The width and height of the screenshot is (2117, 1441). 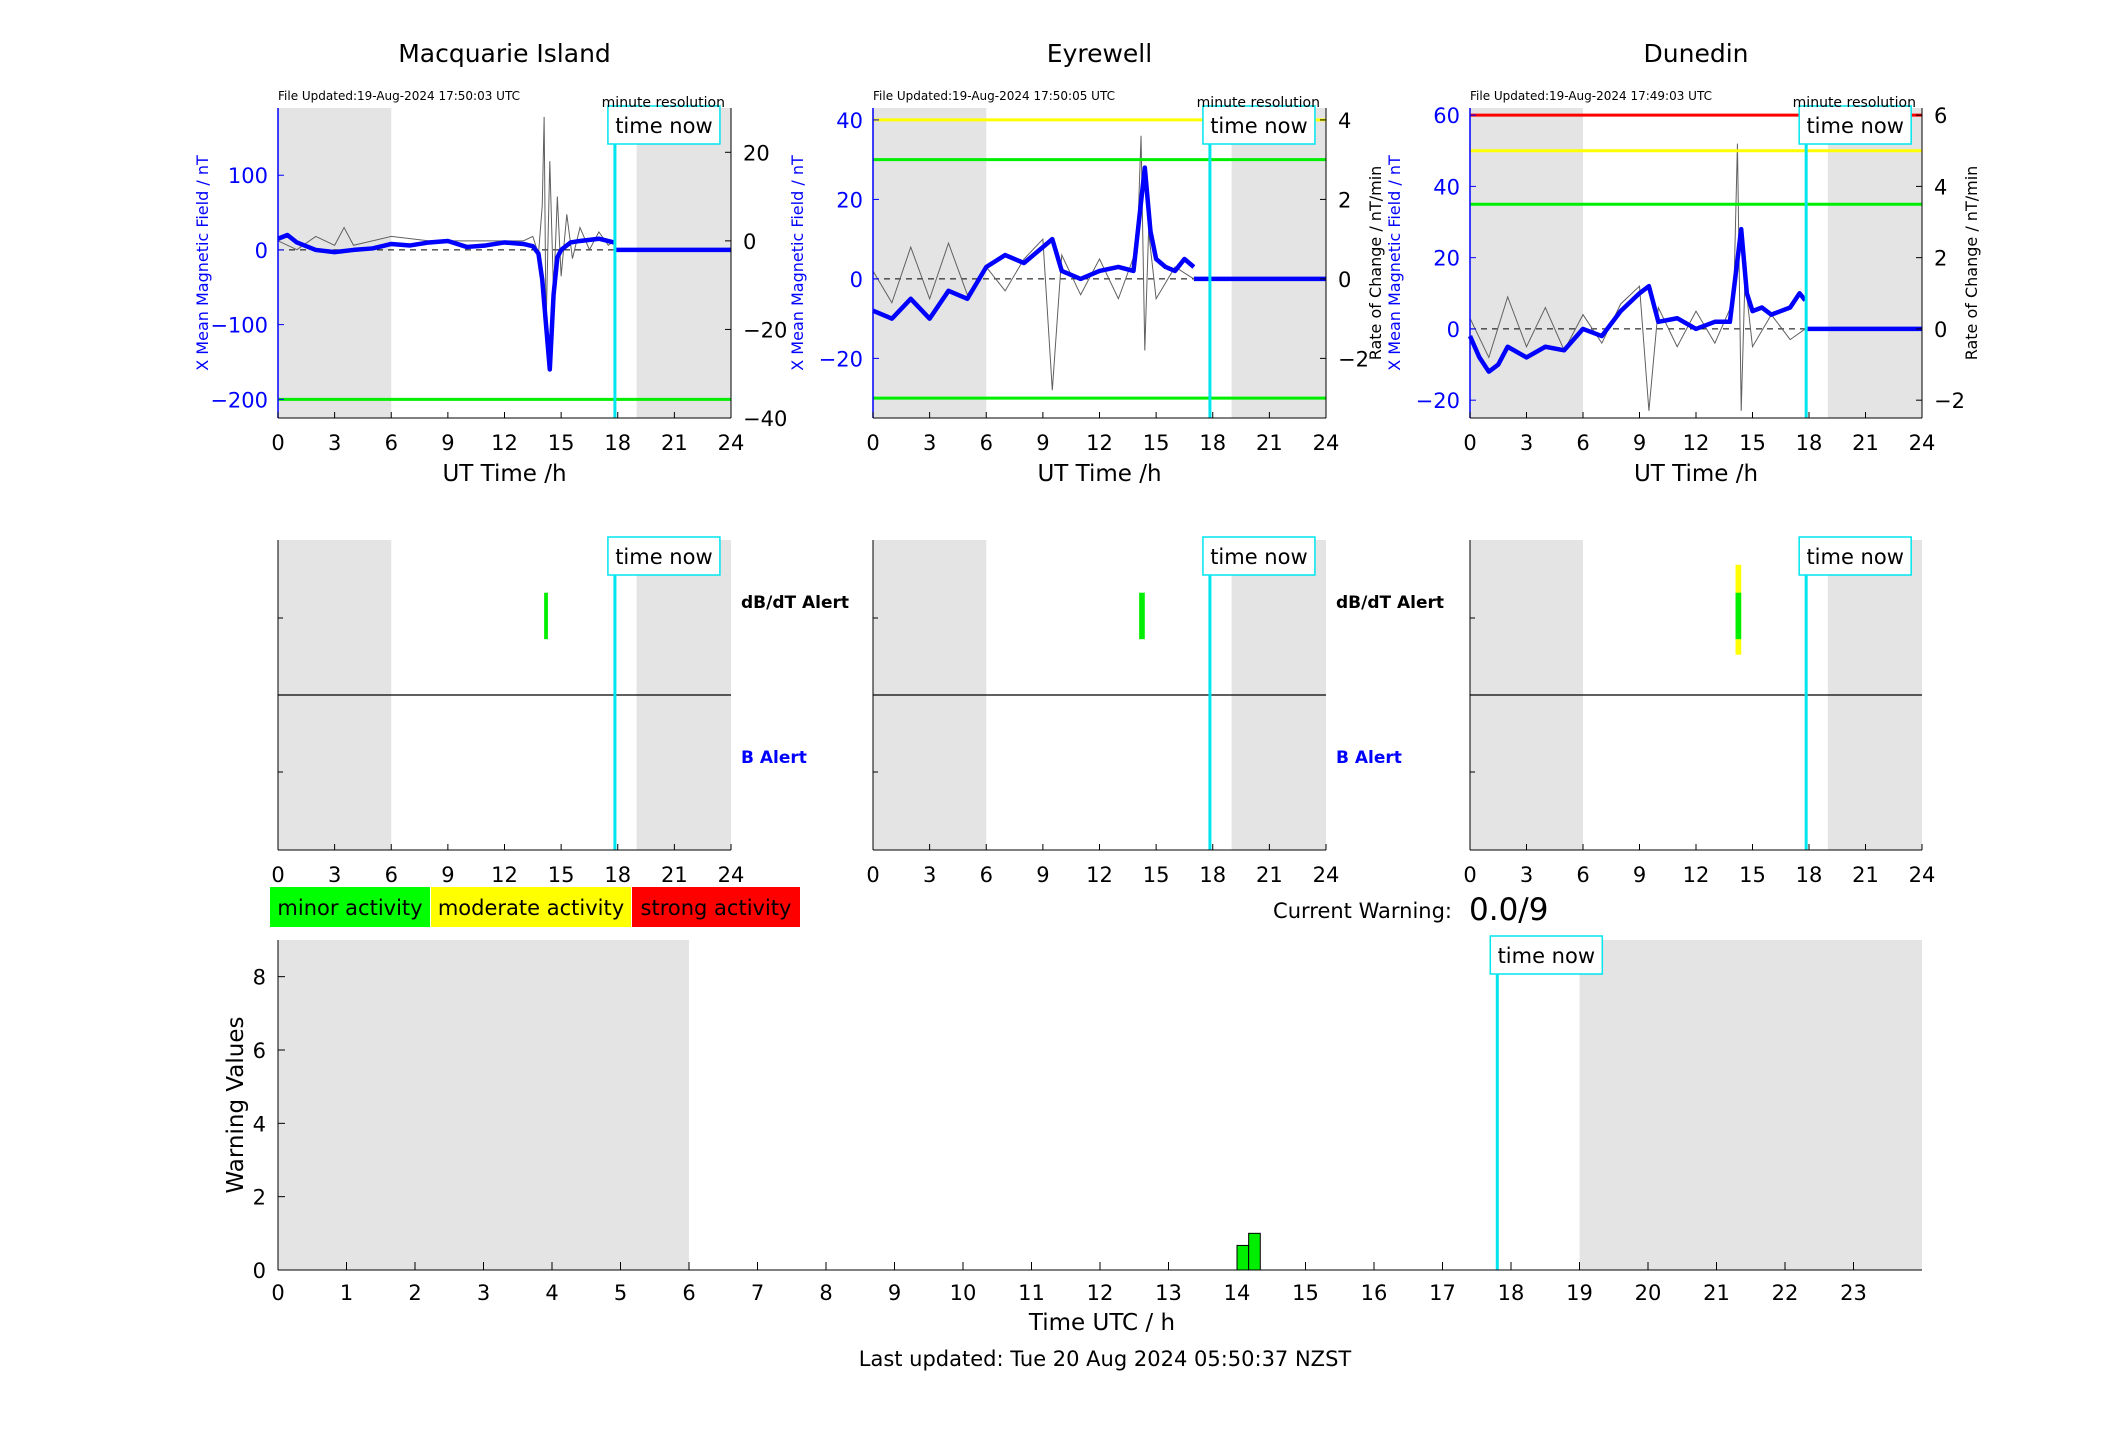 I want to click on x-tick-label: 13, so click(x=1168, y=1293).